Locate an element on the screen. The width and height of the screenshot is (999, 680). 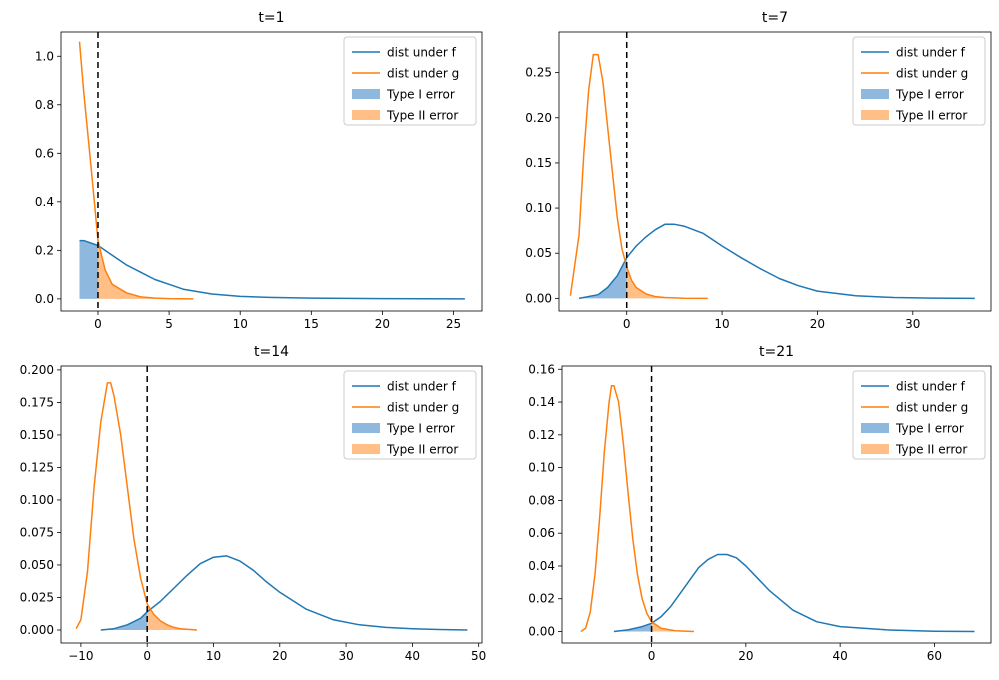
subplot-title: t=21 is located at coordinates (776, 352).